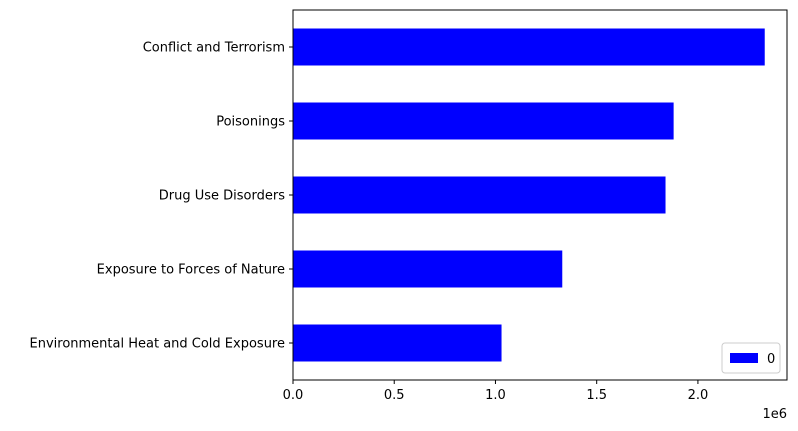 The width and height of the screenshot is (798, 431). What do you see at coordinates (744, 358) in the screenshot?
I see `legend-swatch` at bounding box center [744, 358].